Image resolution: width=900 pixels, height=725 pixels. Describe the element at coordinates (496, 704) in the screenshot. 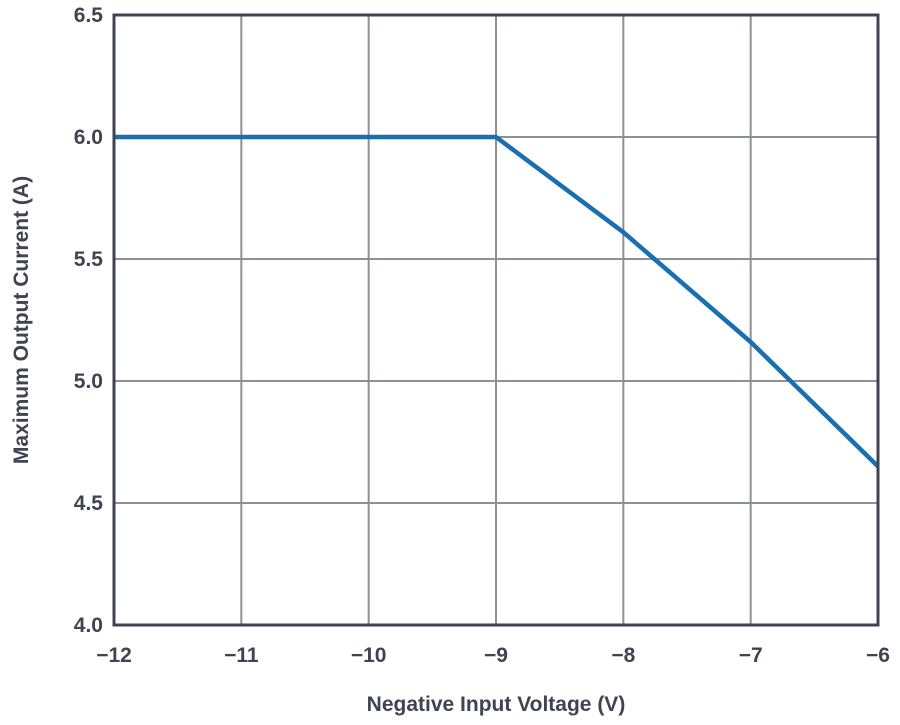

I see `x-axis-title: Negative Input Voltage (V)` at that location.